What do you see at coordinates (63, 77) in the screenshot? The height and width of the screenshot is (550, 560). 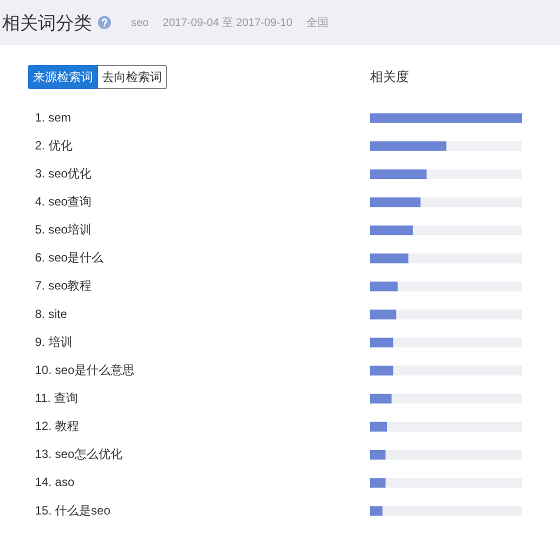 I see `selected-tab: 来源检索词` at bounding box center [63, 77].